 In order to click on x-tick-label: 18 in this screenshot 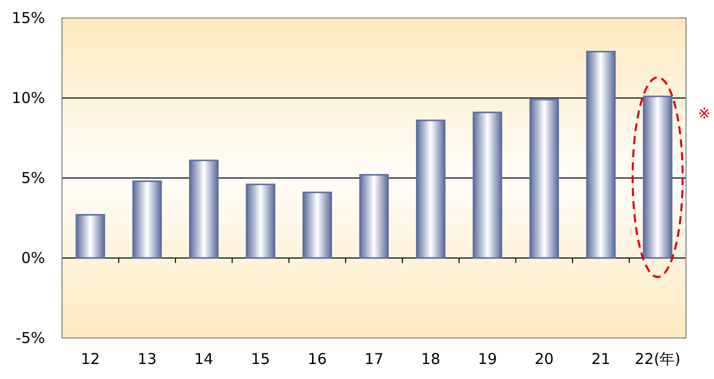, I will do `click(430, 359)`.